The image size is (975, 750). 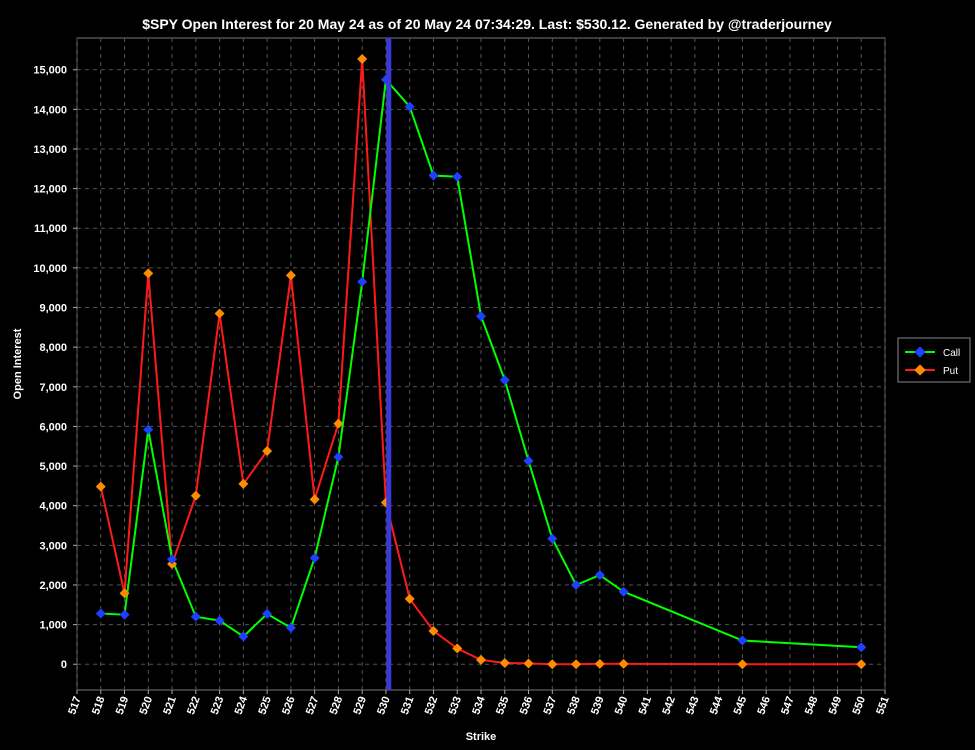 What do you see at coordinates (551, 705) in the screenshot?
I see `x-tick-label: 537` at bounding box center [551, 705].